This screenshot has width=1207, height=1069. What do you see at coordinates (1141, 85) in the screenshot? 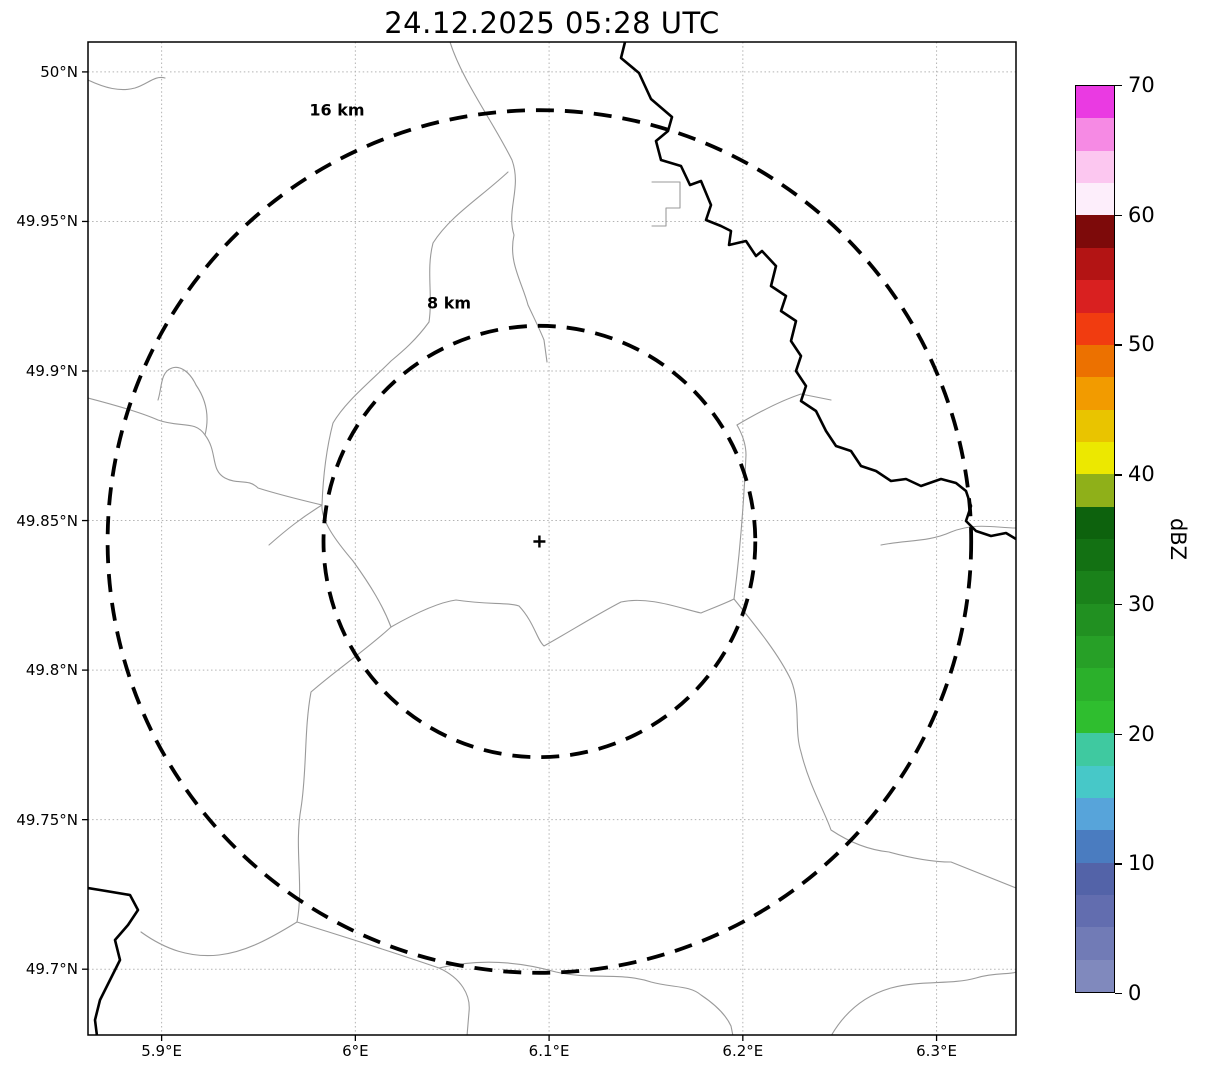
I see `colorbar-tick-label: 70` at bounding box center [1141, 85].